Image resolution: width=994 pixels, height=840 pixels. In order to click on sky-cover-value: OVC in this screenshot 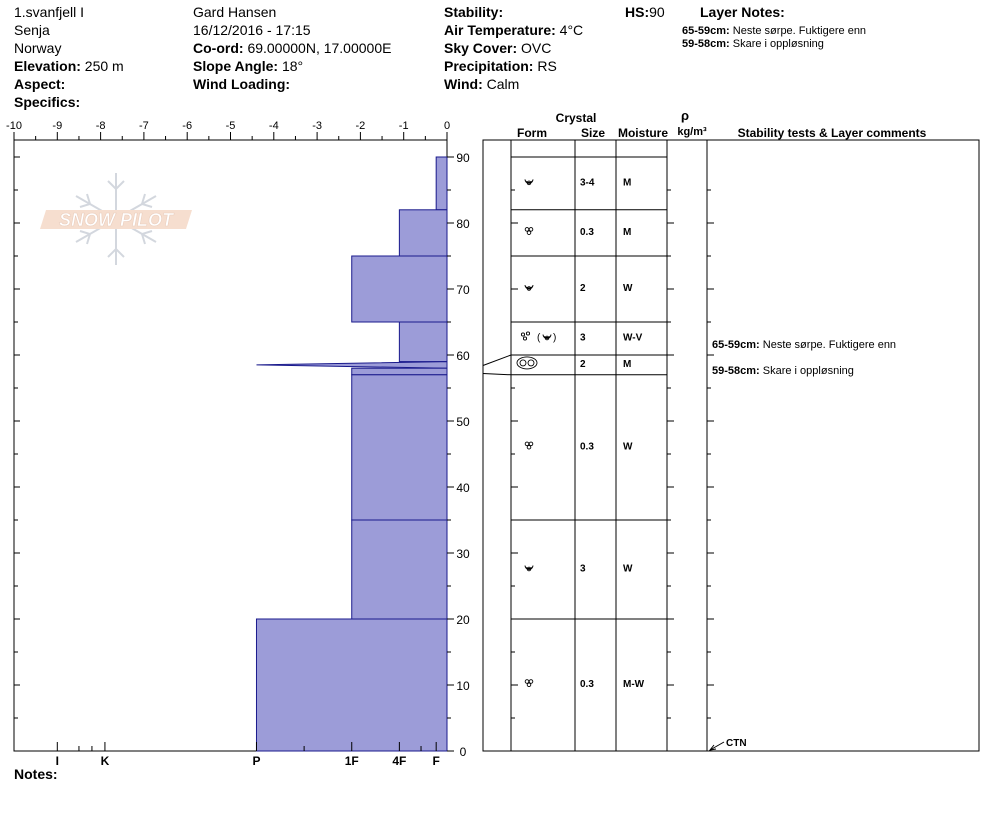, I will do `click(536, 48)`.